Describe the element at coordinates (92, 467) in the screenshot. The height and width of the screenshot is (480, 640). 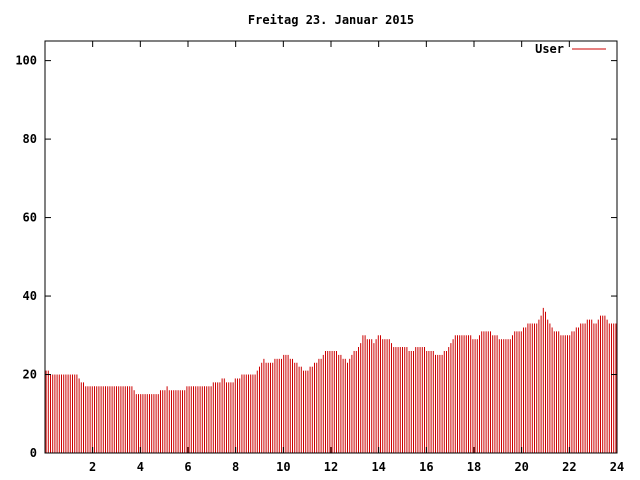
I see `x-tick-label: 2` at that location.